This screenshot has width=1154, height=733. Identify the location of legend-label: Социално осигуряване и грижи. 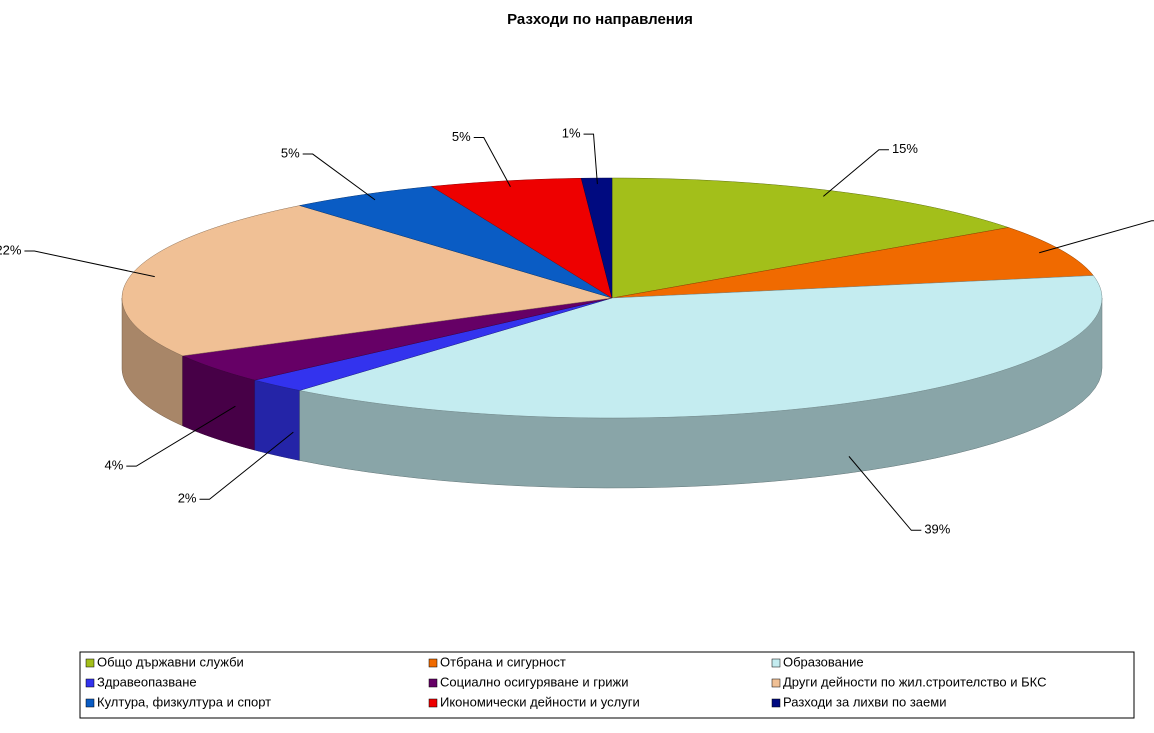
(534, 681).